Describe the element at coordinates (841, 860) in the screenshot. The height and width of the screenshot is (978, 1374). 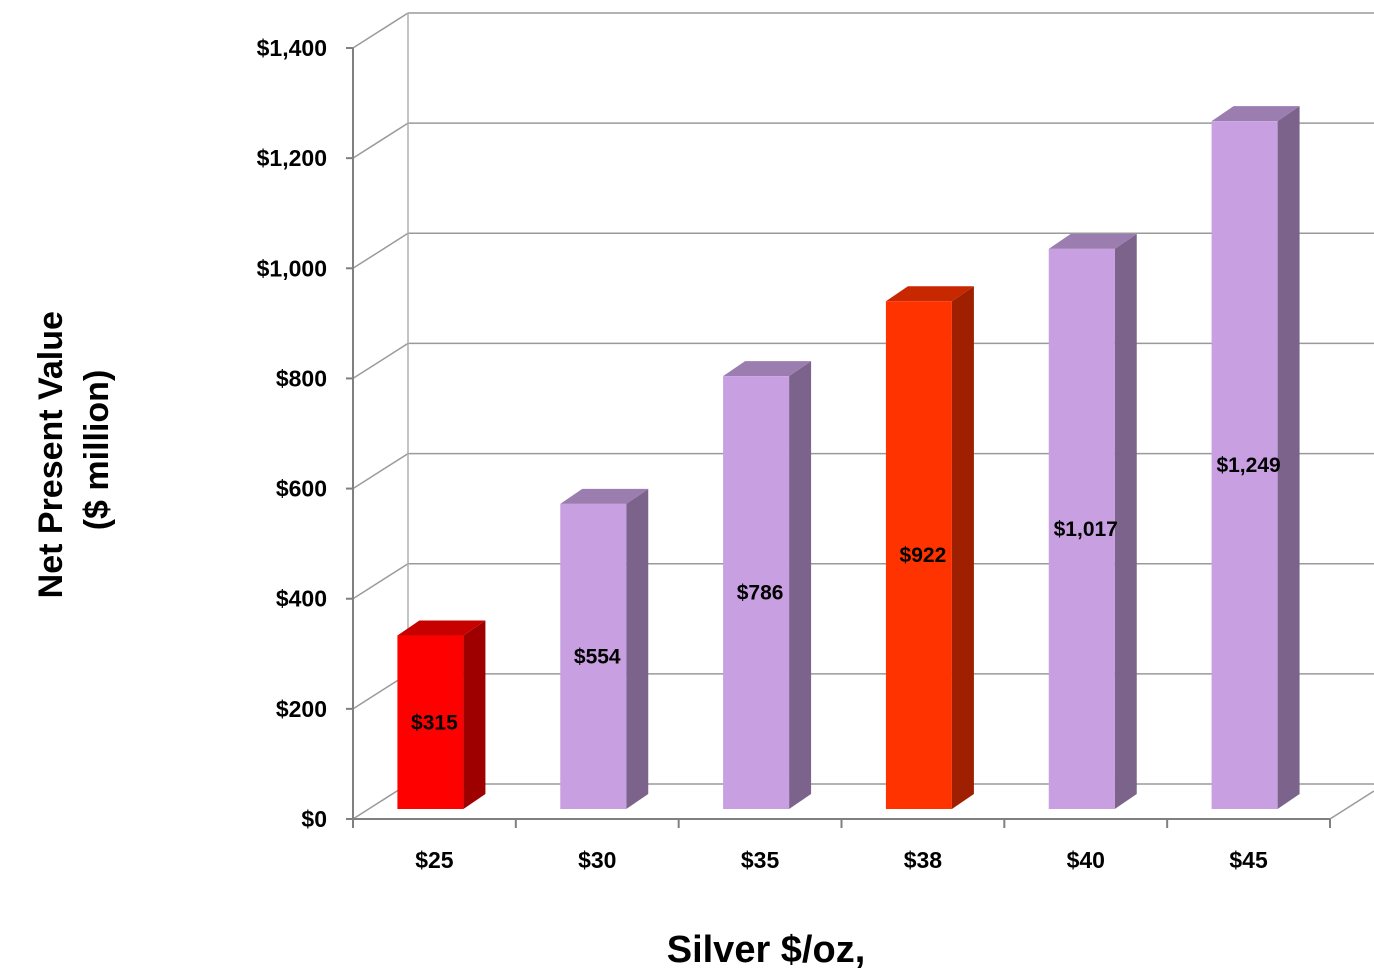
I see `x-tick-labels: $25 $30 $35 $38 $40 $45` at that location.